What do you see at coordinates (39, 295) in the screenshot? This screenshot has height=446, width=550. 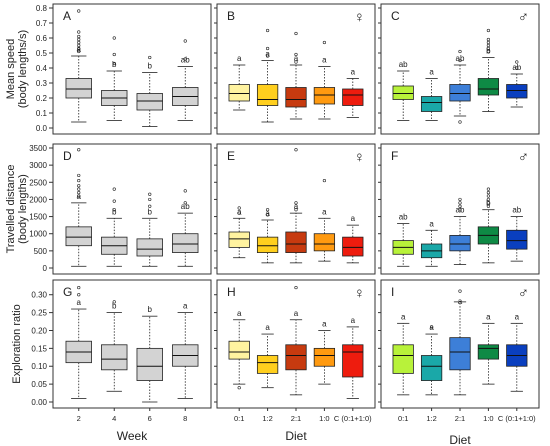 I see `y-tick-label: 0.30` at bounding box center [39, 295].